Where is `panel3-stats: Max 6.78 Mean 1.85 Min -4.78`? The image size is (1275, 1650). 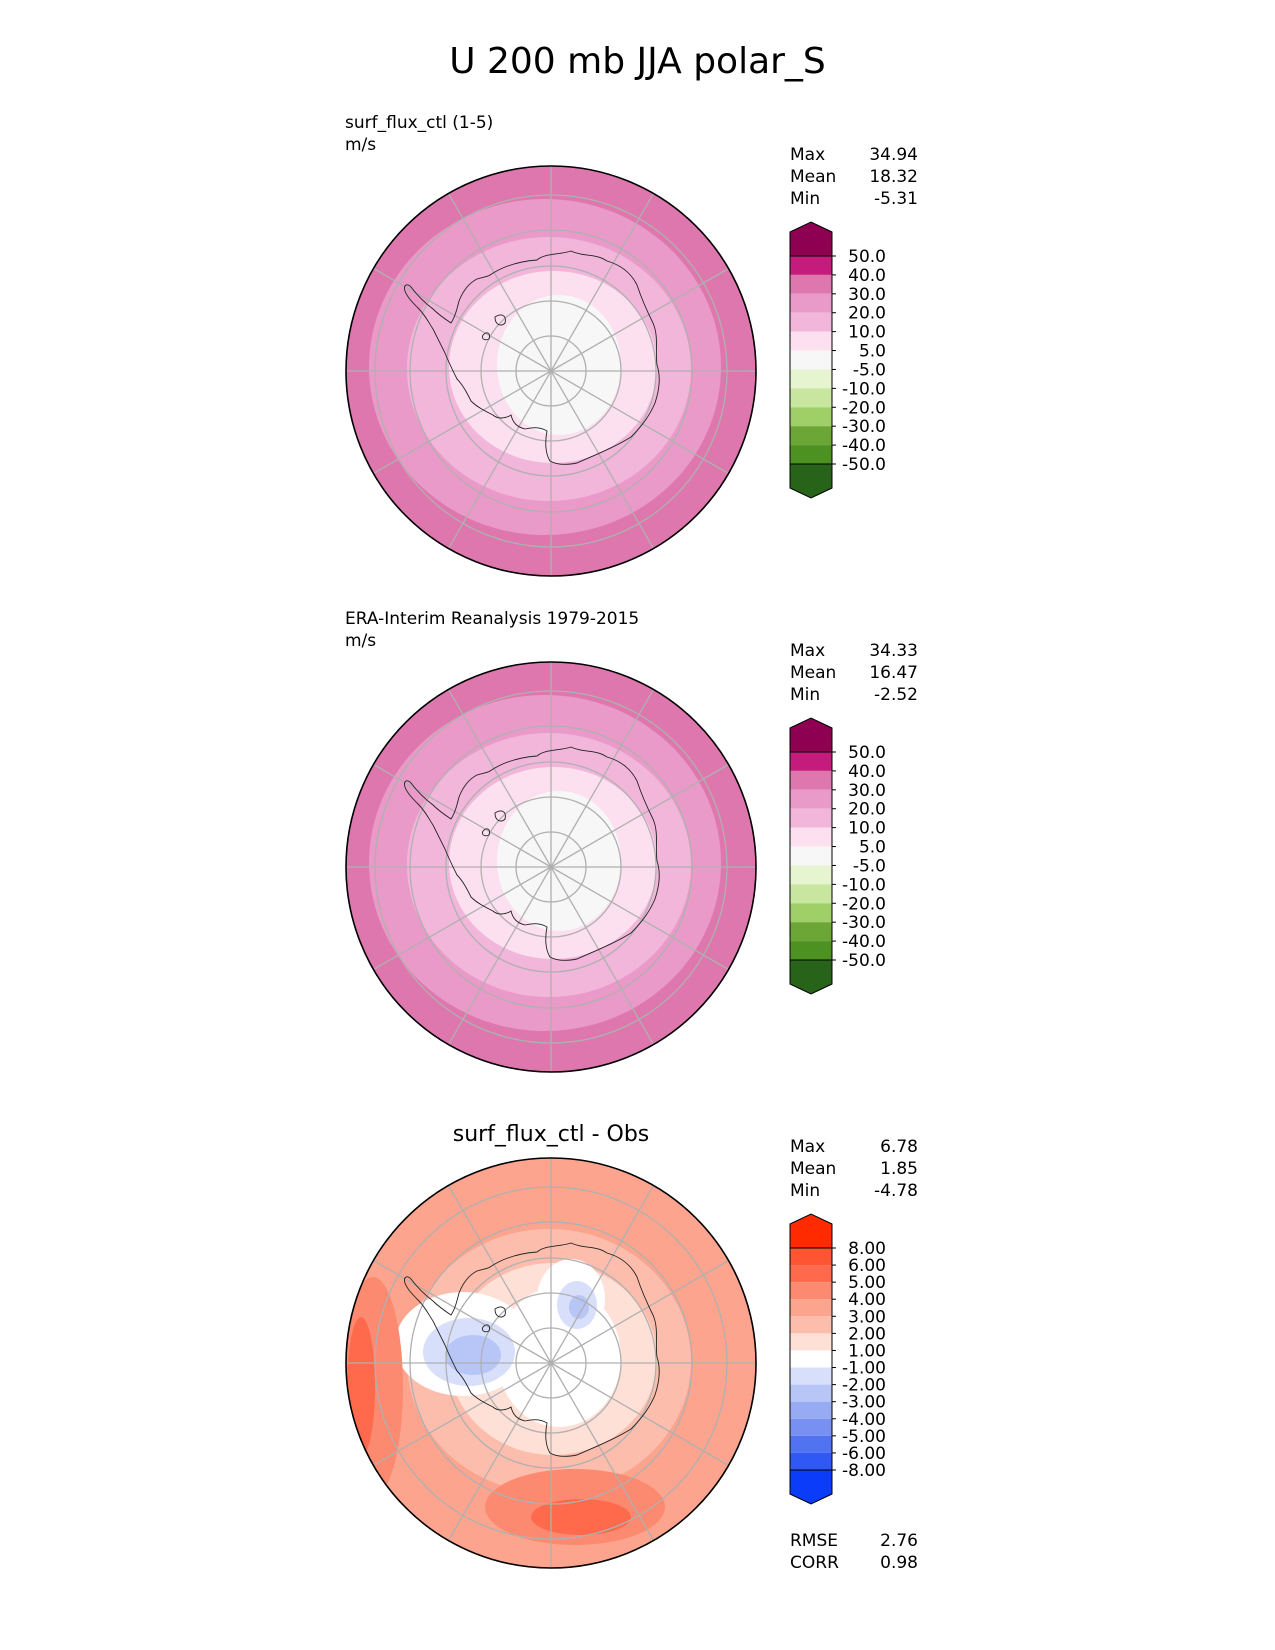 panel3-stats: Max 6.78 Mean 1.85 Min -4.78 is located at coordinates (854, 1169).